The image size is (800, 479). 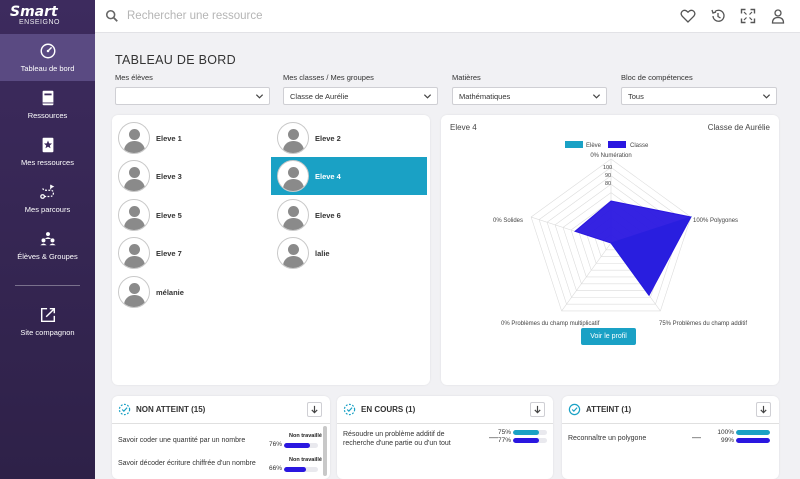 I want to click on sidebar-item-label: Élèves & Groupes, so click(x=47, y=256).